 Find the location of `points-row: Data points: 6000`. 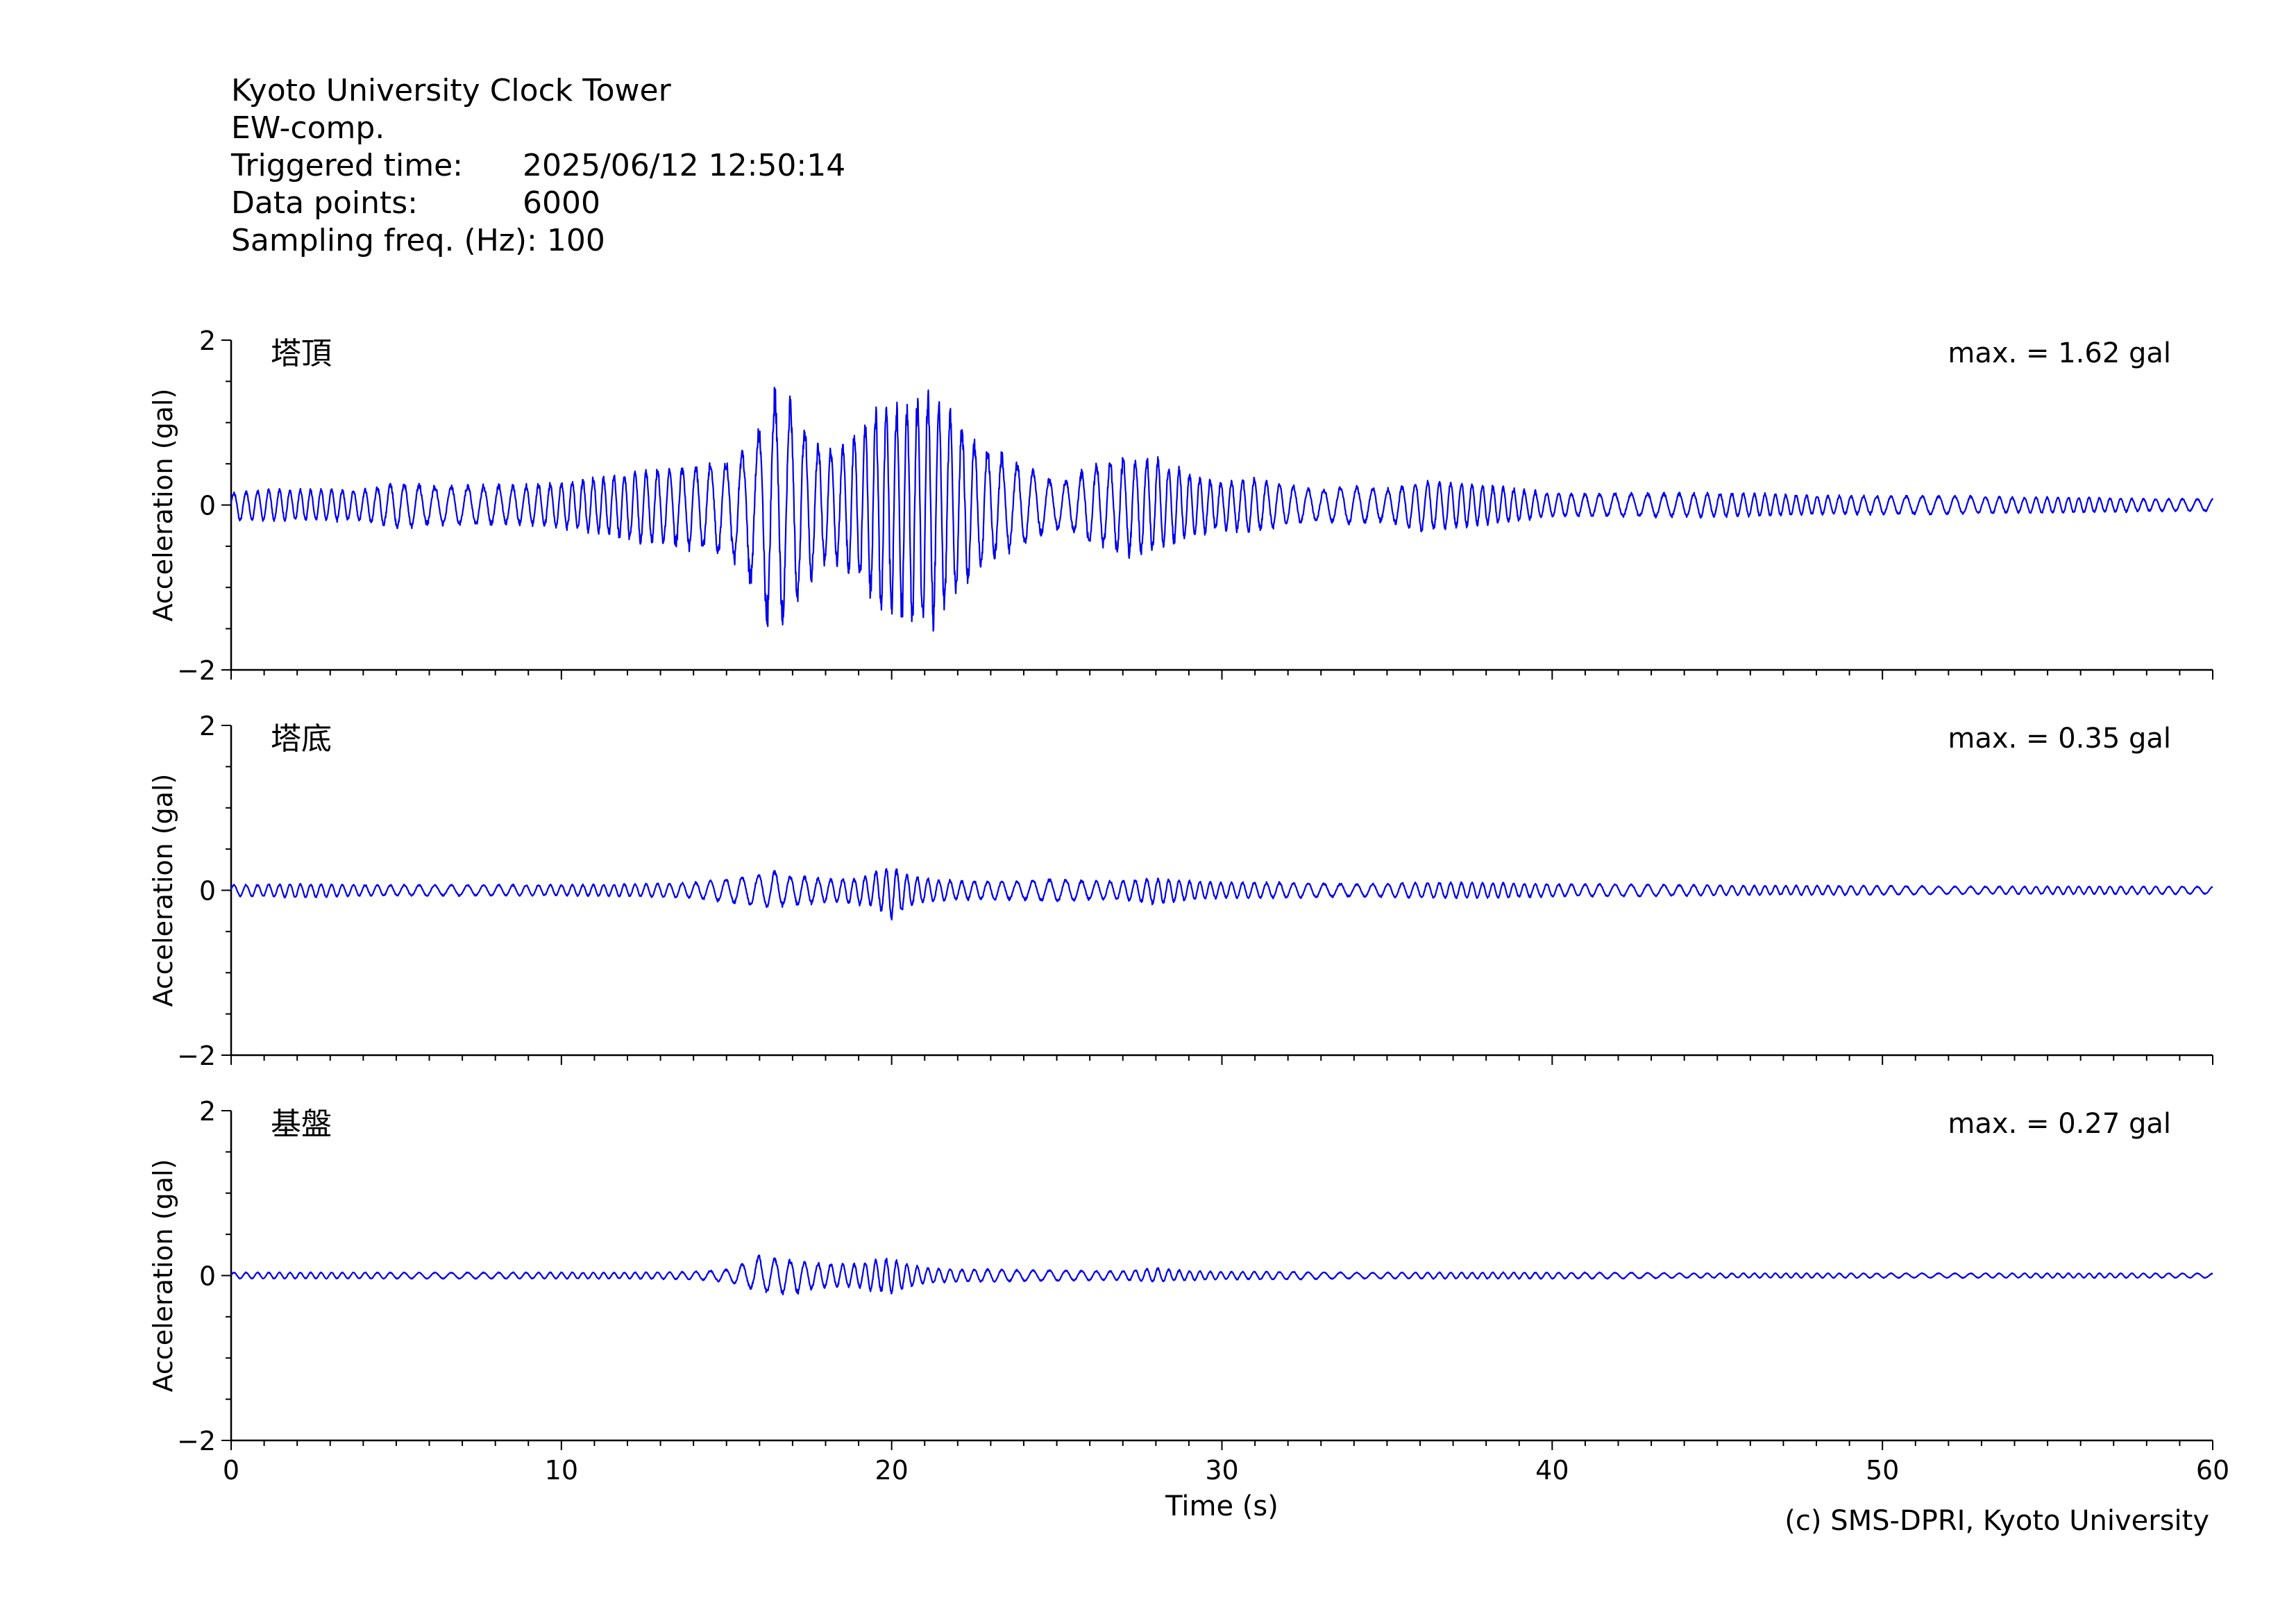

points-row: Data points: 6000 is located at coordinates (538, 203).